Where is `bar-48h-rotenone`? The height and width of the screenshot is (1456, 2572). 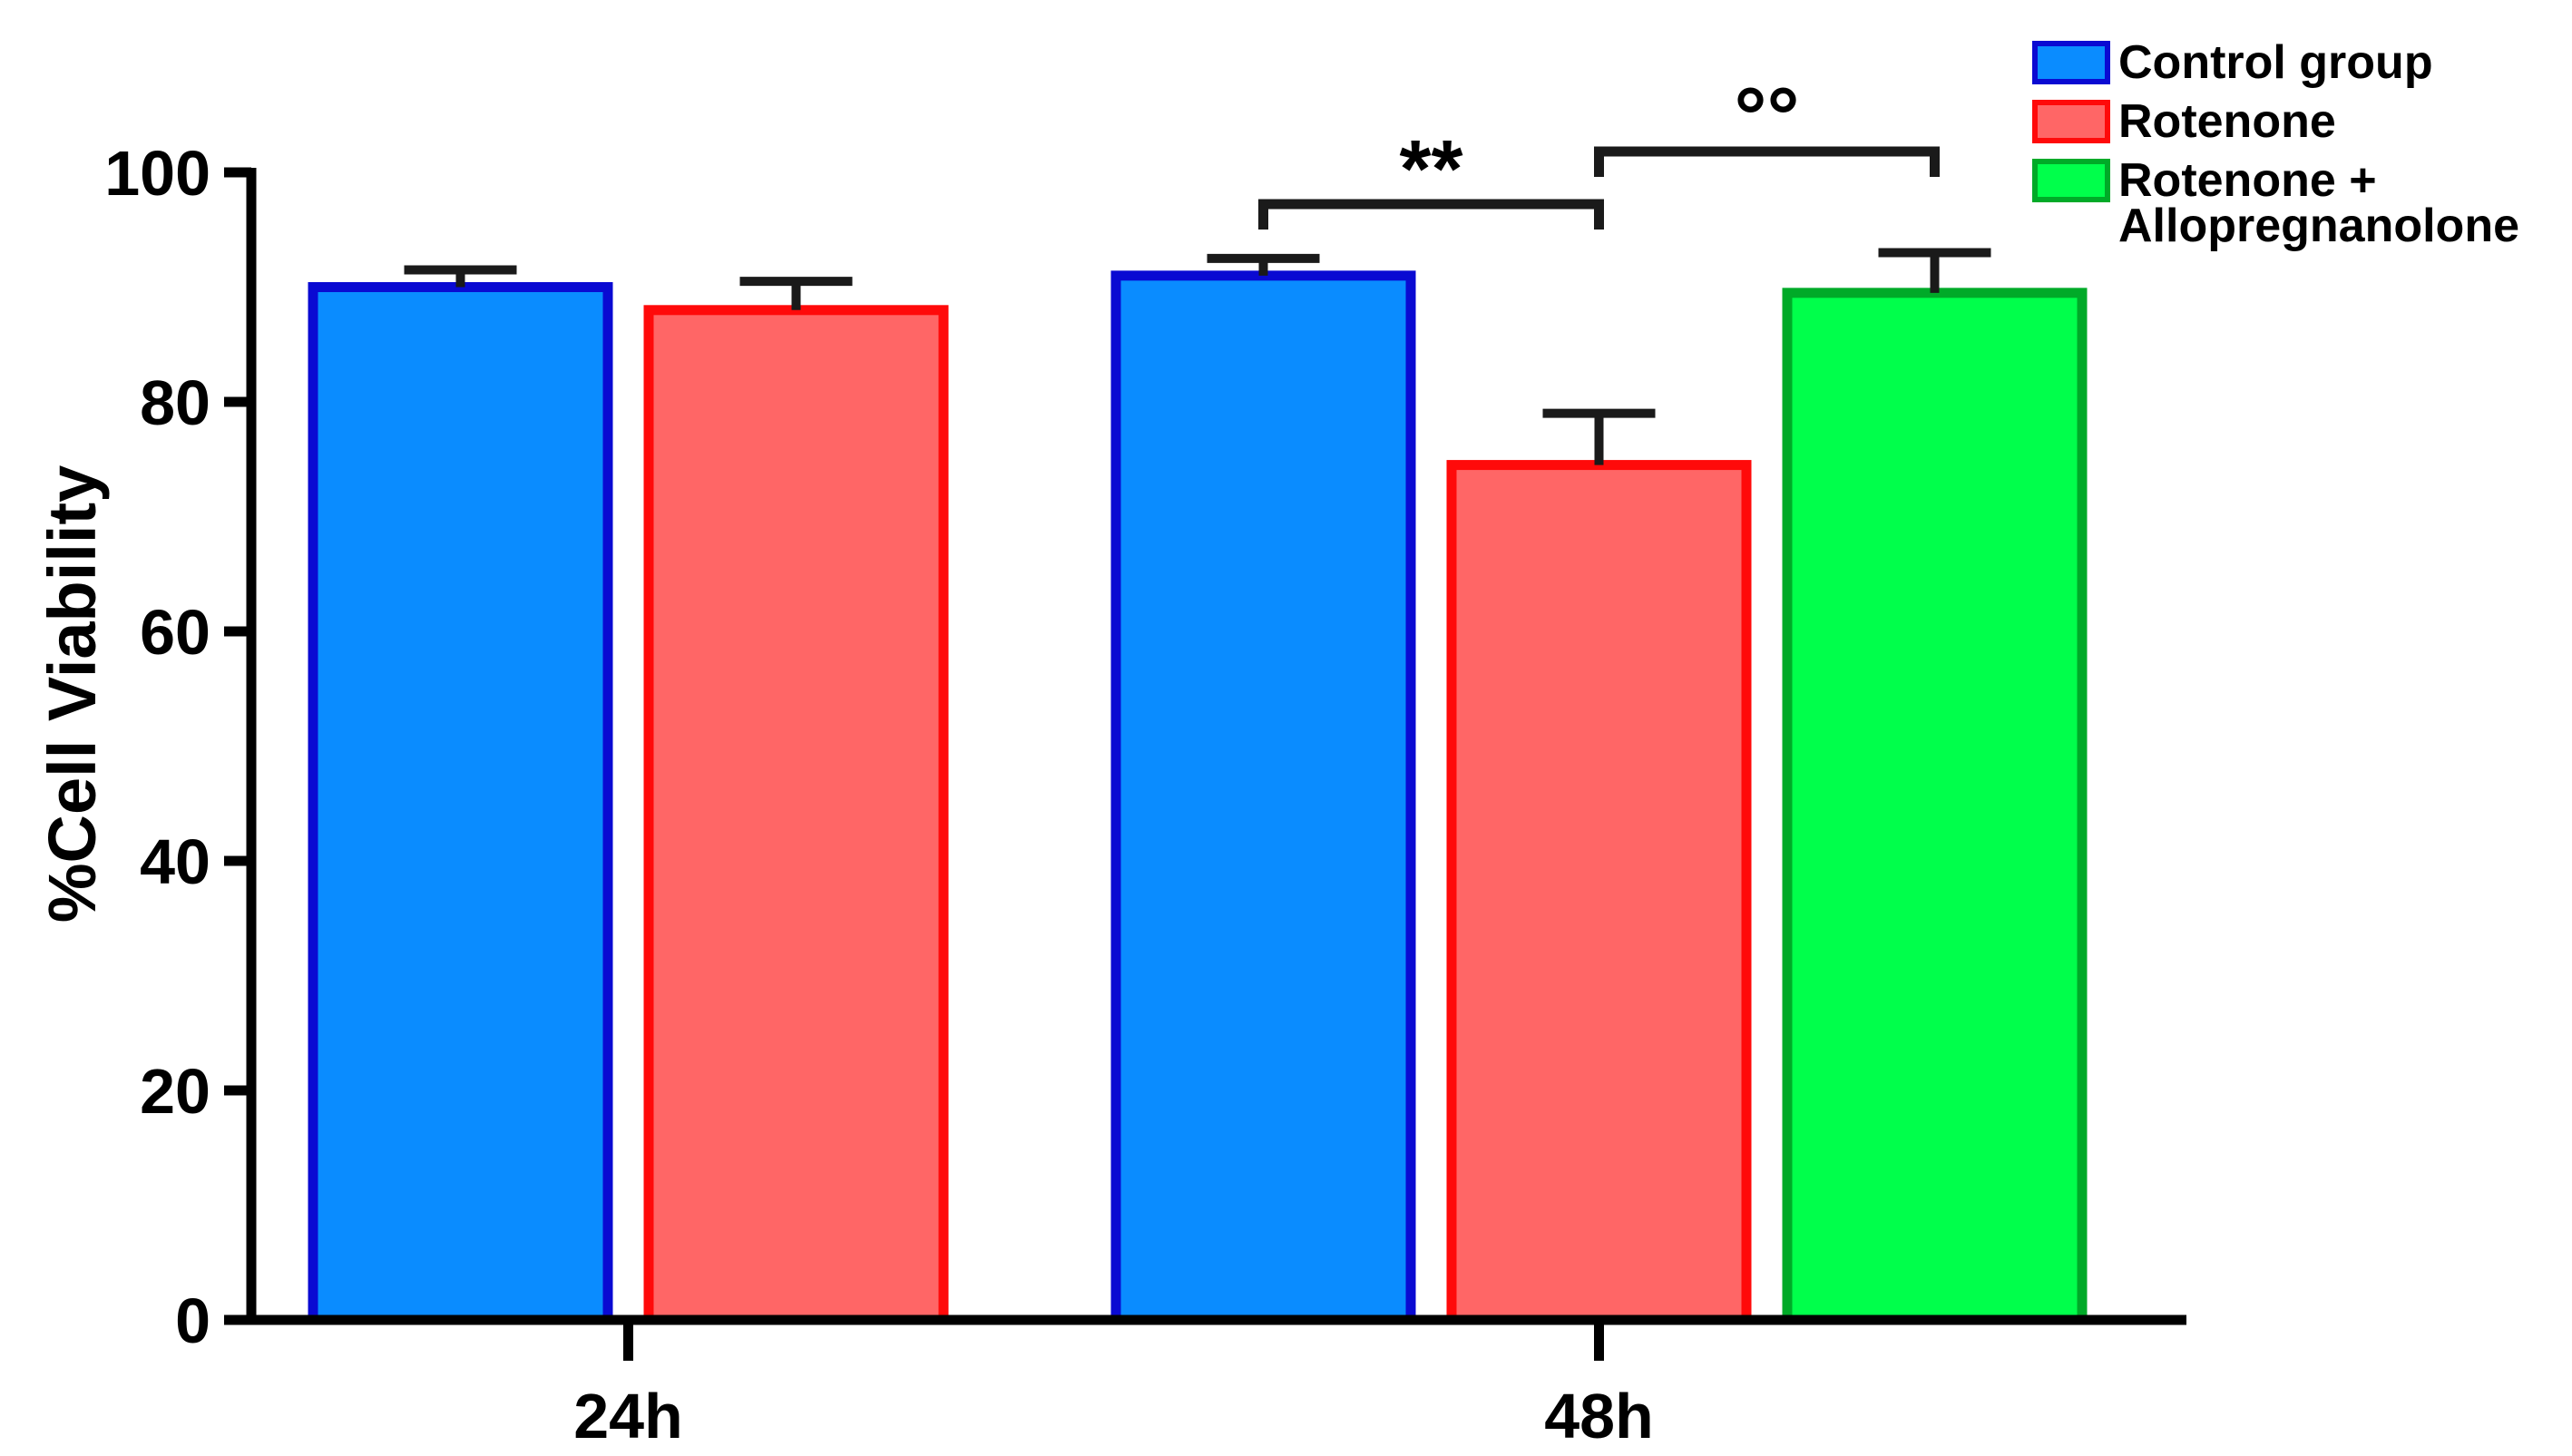
bar-48h-rotenone is located at coordinates (1599, 893).